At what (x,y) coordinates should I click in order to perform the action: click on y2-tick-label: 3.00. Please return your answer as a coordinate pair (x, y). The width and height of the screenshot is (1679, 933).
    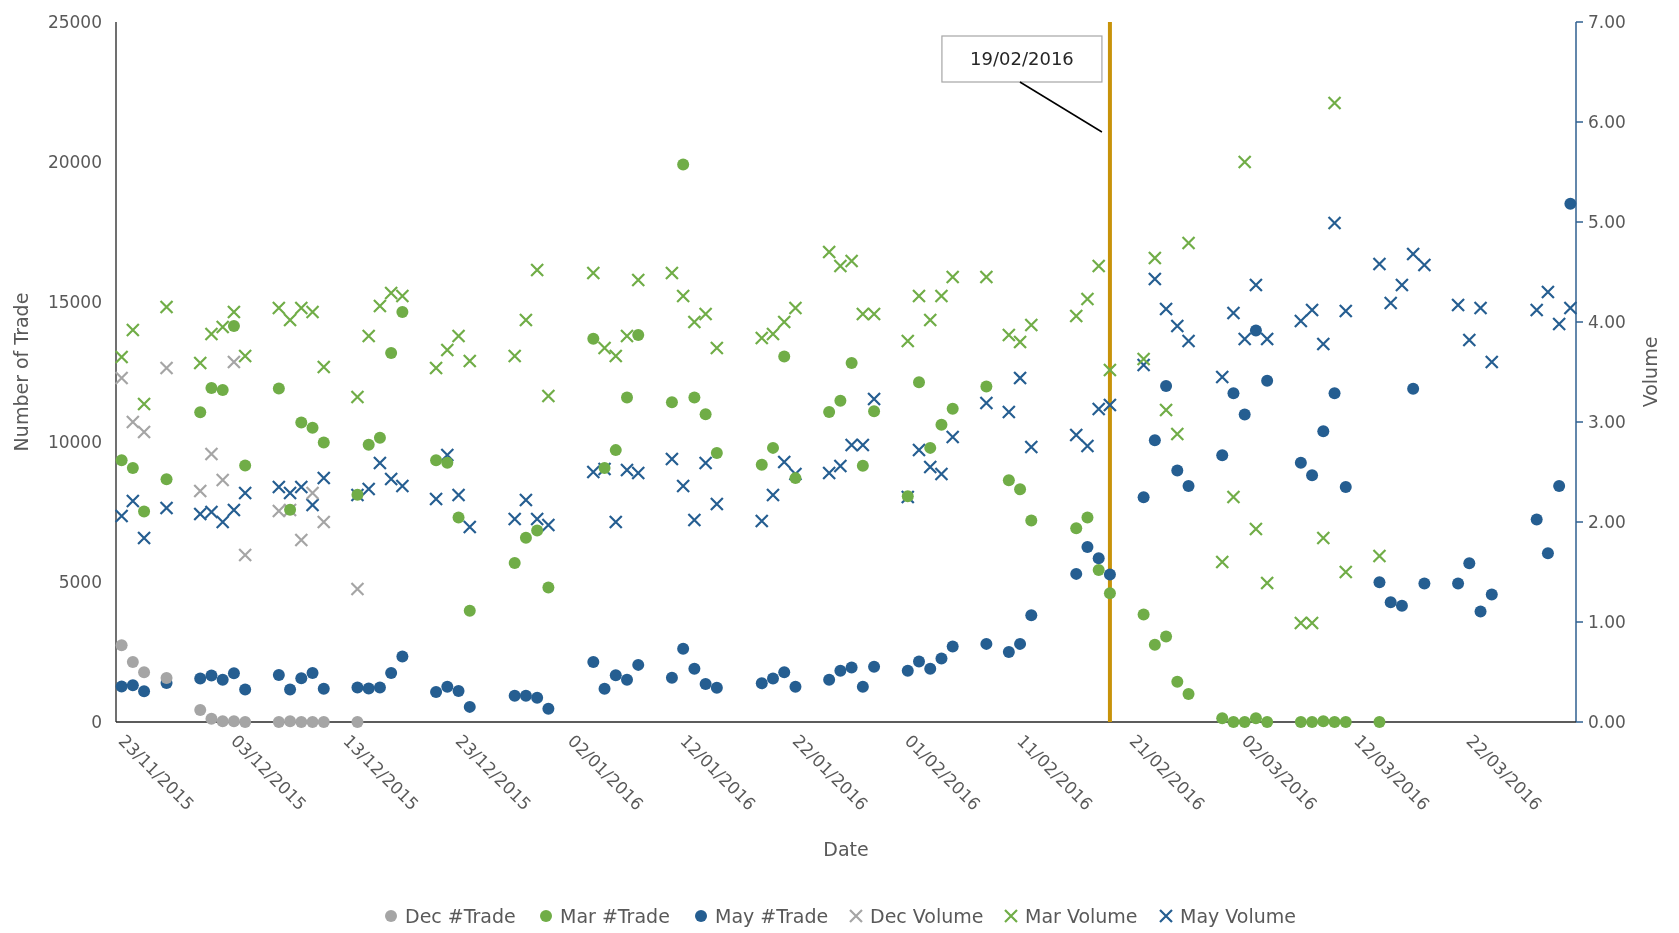
    Looking at the image, I should click on (1607, 421).